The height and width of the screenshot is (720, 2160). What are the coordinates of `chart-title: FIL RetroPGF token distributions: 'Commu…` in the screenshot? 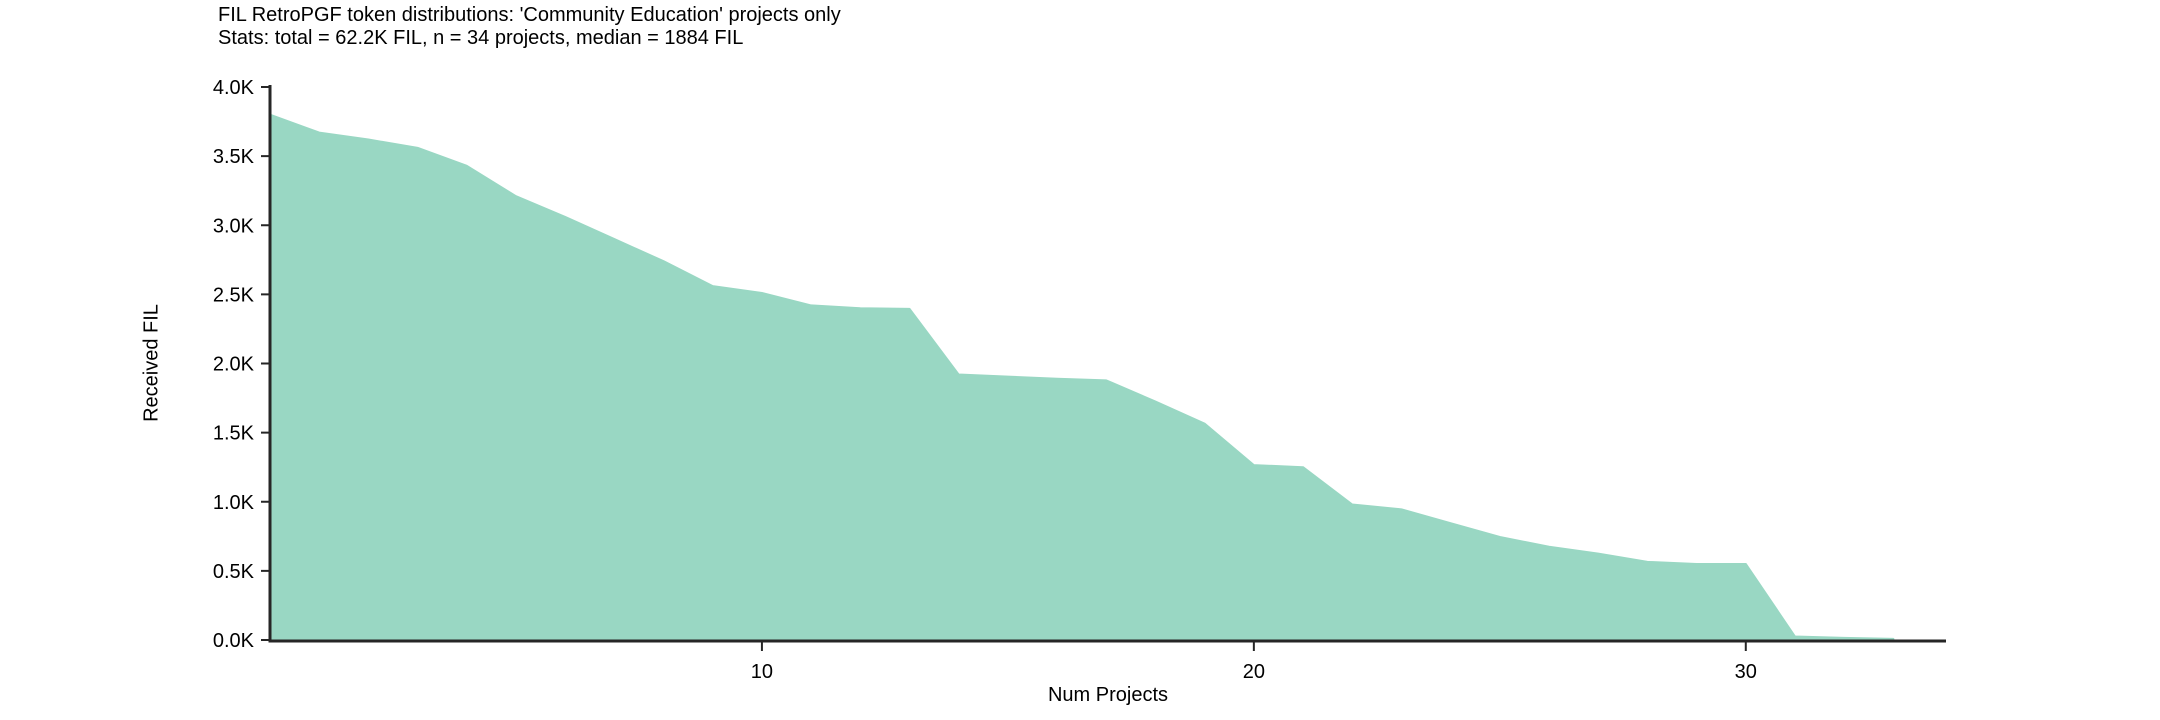 It's located at (529, 15).